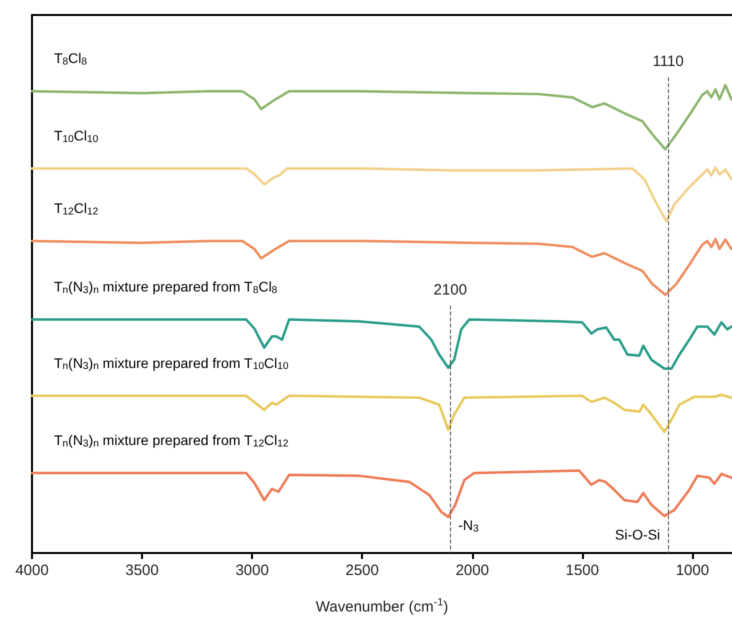 Image resolution: width=732 pixels, height=626 pixels. What do you see at coordinates (450, 290) in the screenshot?
I see `ref-line-label: 2100` at bounding box center [450, 290].